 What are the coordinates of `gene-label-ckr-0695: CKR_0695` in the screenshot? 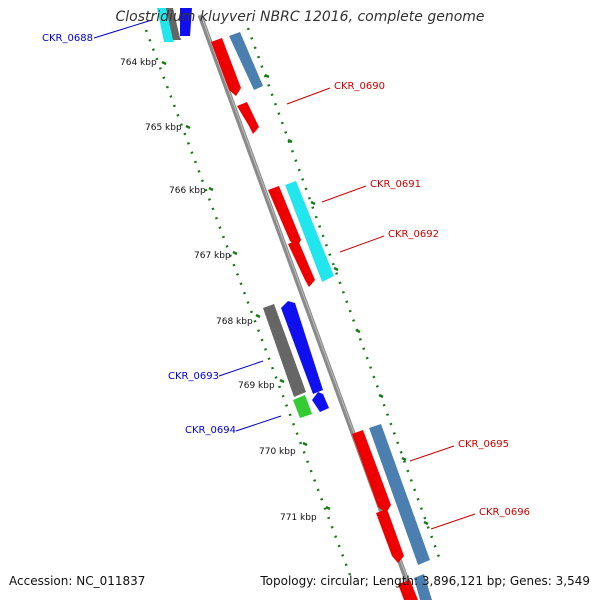 It's located at (483, 444).